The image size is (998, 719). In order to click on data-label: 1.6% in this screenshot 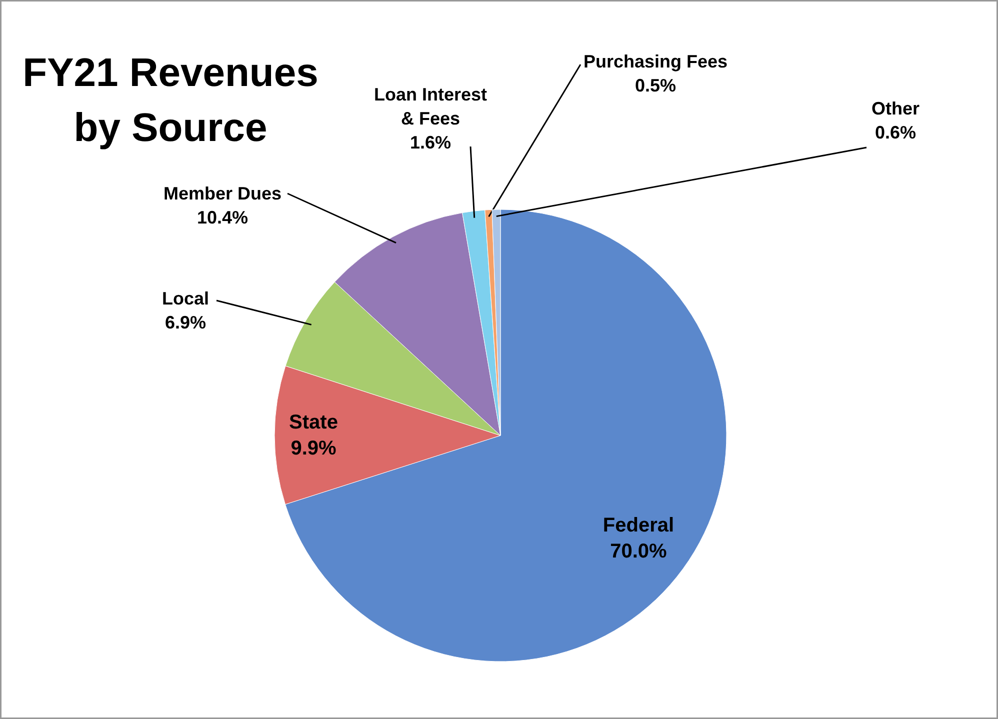, I will do `click(431, 142)`.